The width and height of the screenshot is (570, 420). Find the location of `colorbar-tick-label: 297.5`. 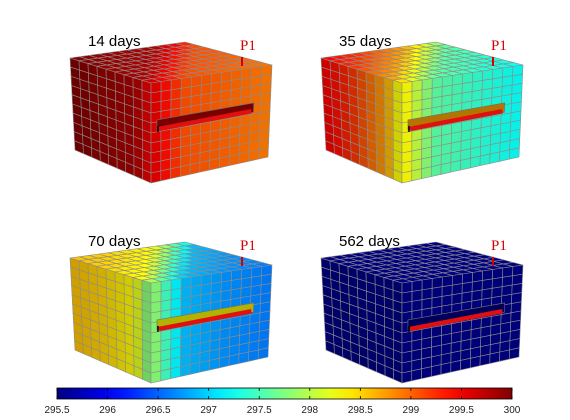

colorbar-tick-label: 297.5 is located at coordinates (259, 410).